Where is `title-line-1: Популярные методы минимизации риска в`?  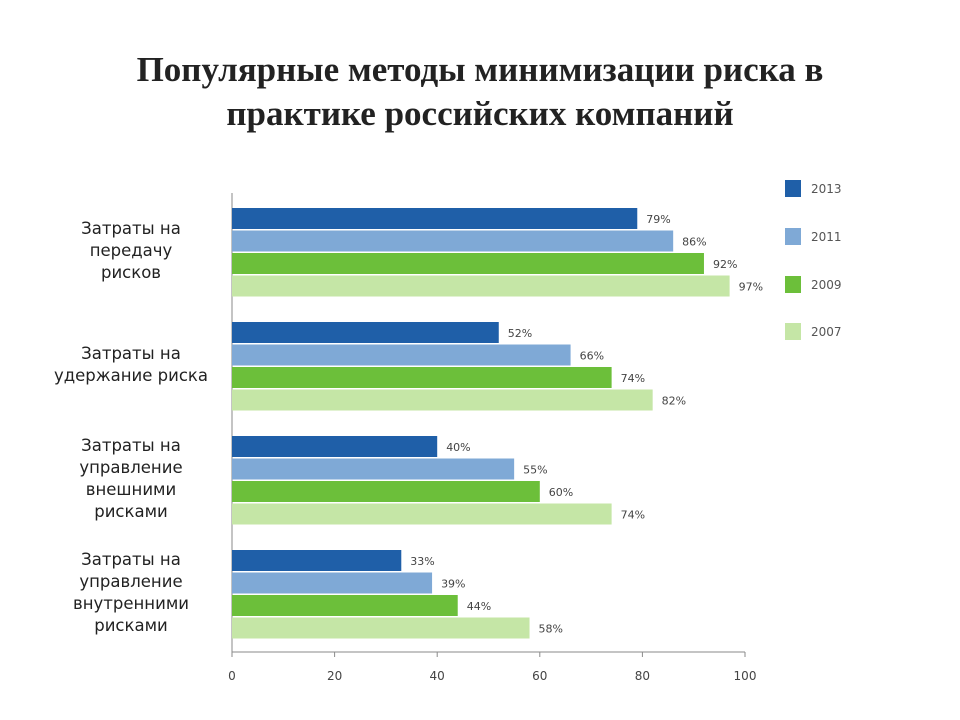 title-line-1: Популярные методы минимизации риска в is located at coordinates (480, 69).